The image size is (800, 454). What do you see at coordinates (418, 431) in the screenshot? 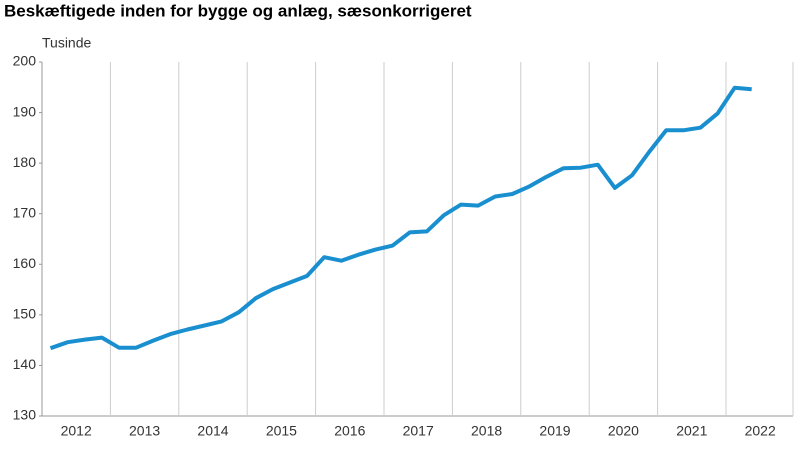
I see `x-tick-label: 2017` at bounding box center [418, 431].